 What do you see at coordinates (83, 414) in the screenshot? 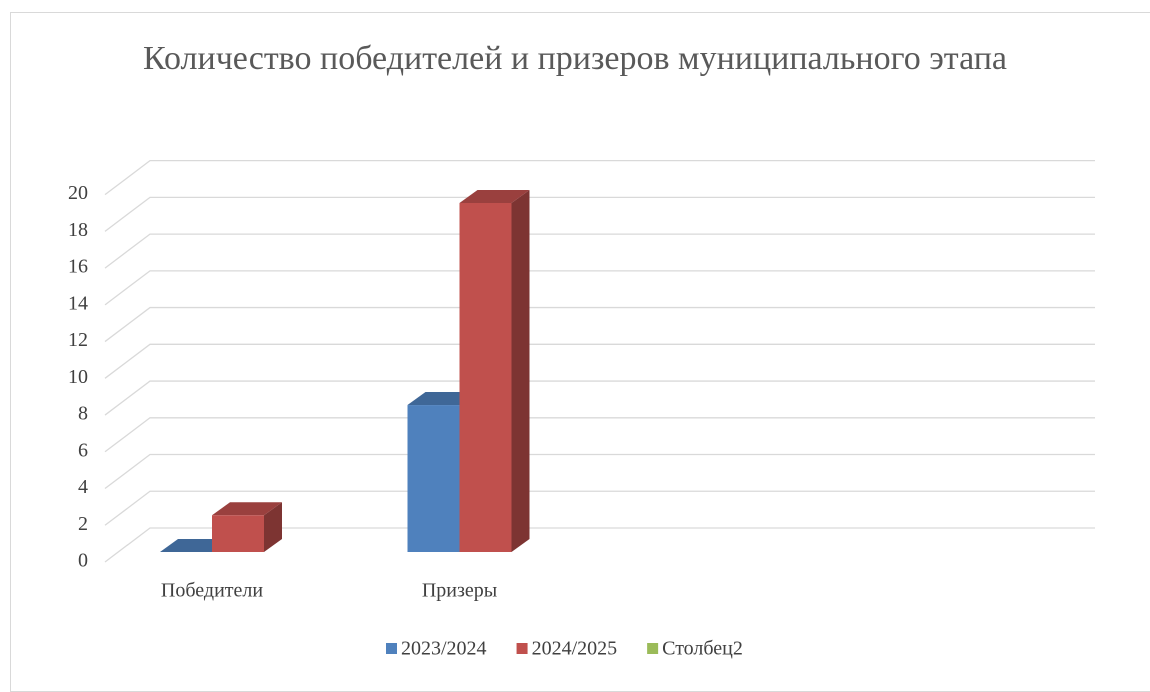
I see `y-tick-label: 8` at bounding box center [83, 414].